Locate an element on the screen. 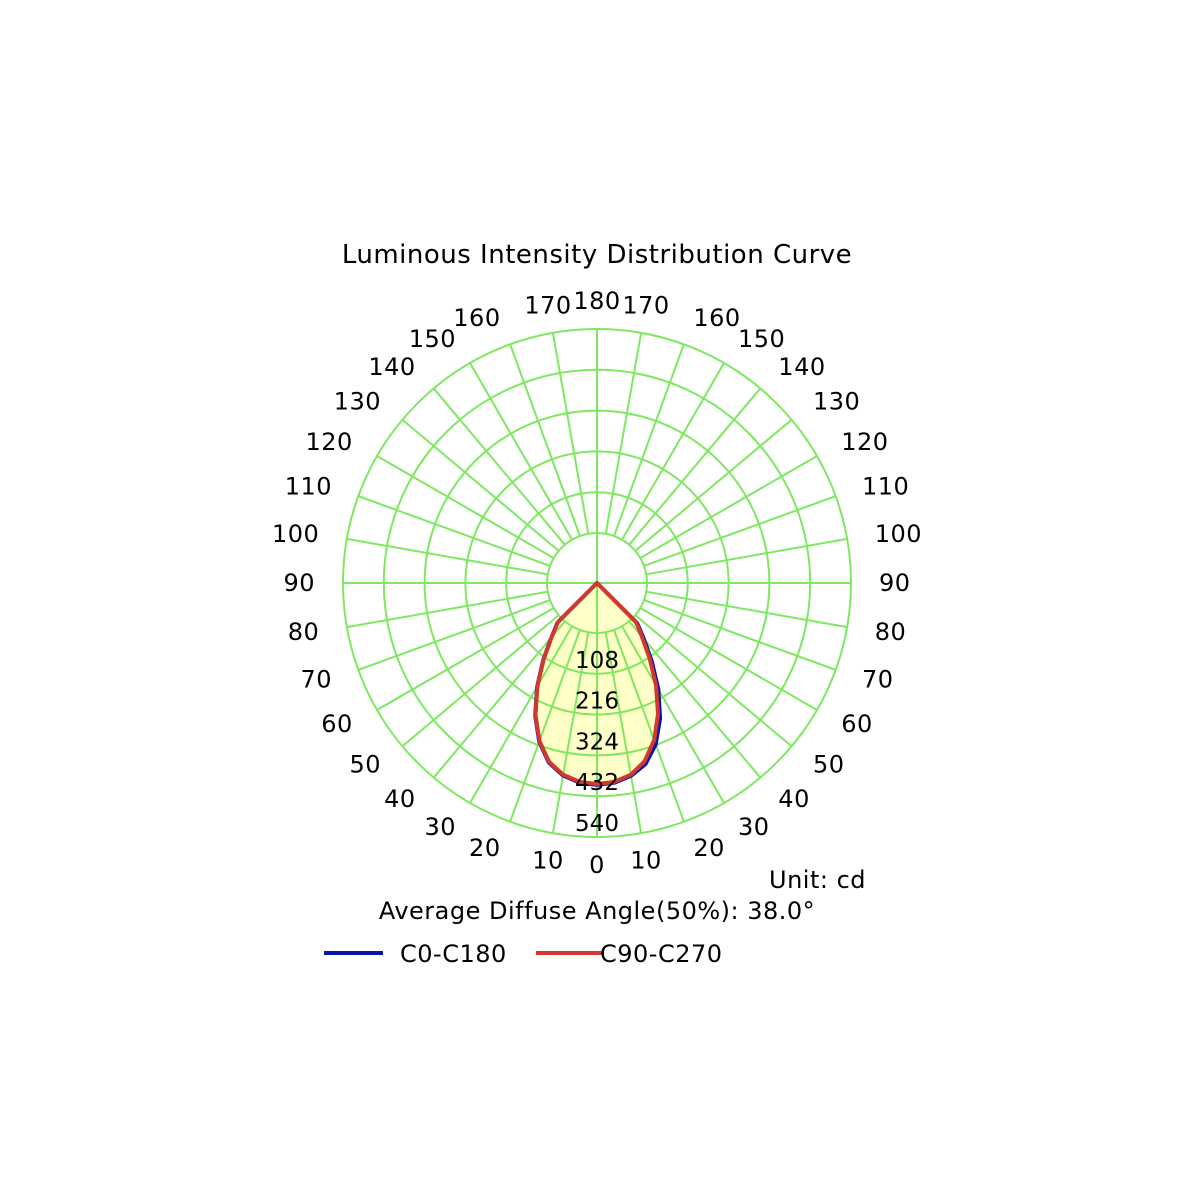 The width and height of the screenshot is (1200, 1200). legend-label-c90-c270: C90-C270 is located at coordinates (661, 954).